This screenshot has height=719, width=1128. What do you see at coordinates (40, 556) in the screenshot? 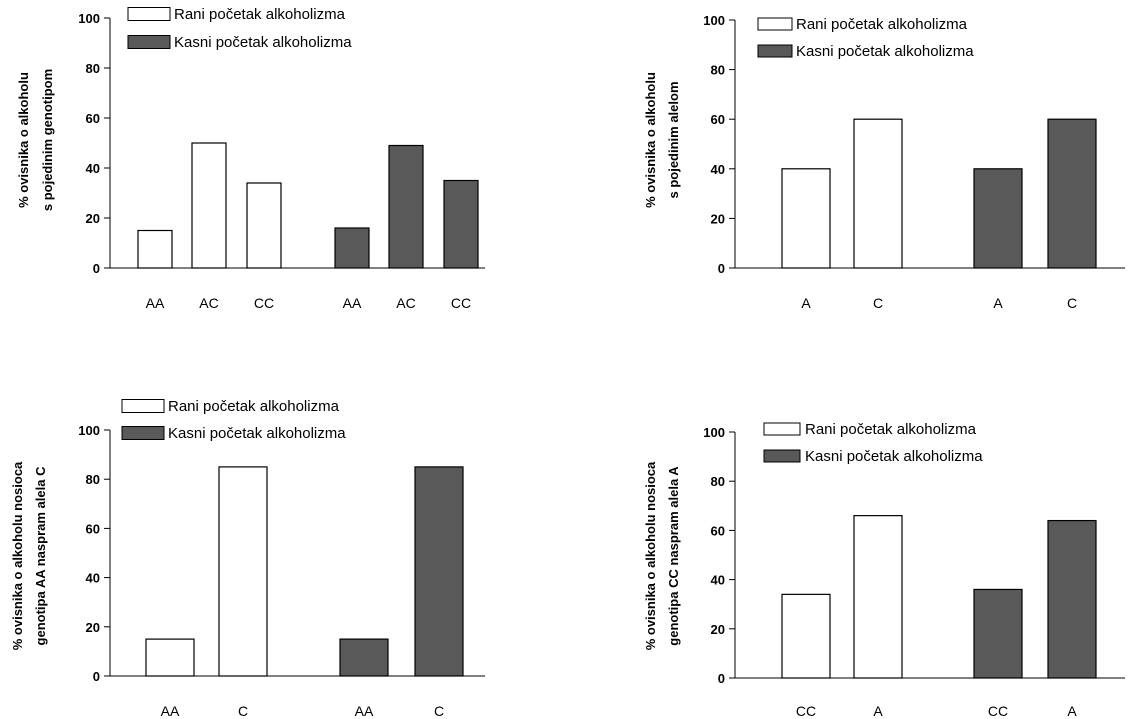
I see `y-axis-label: genotipa AA naspram alela C` at bounding box center [40, 556].